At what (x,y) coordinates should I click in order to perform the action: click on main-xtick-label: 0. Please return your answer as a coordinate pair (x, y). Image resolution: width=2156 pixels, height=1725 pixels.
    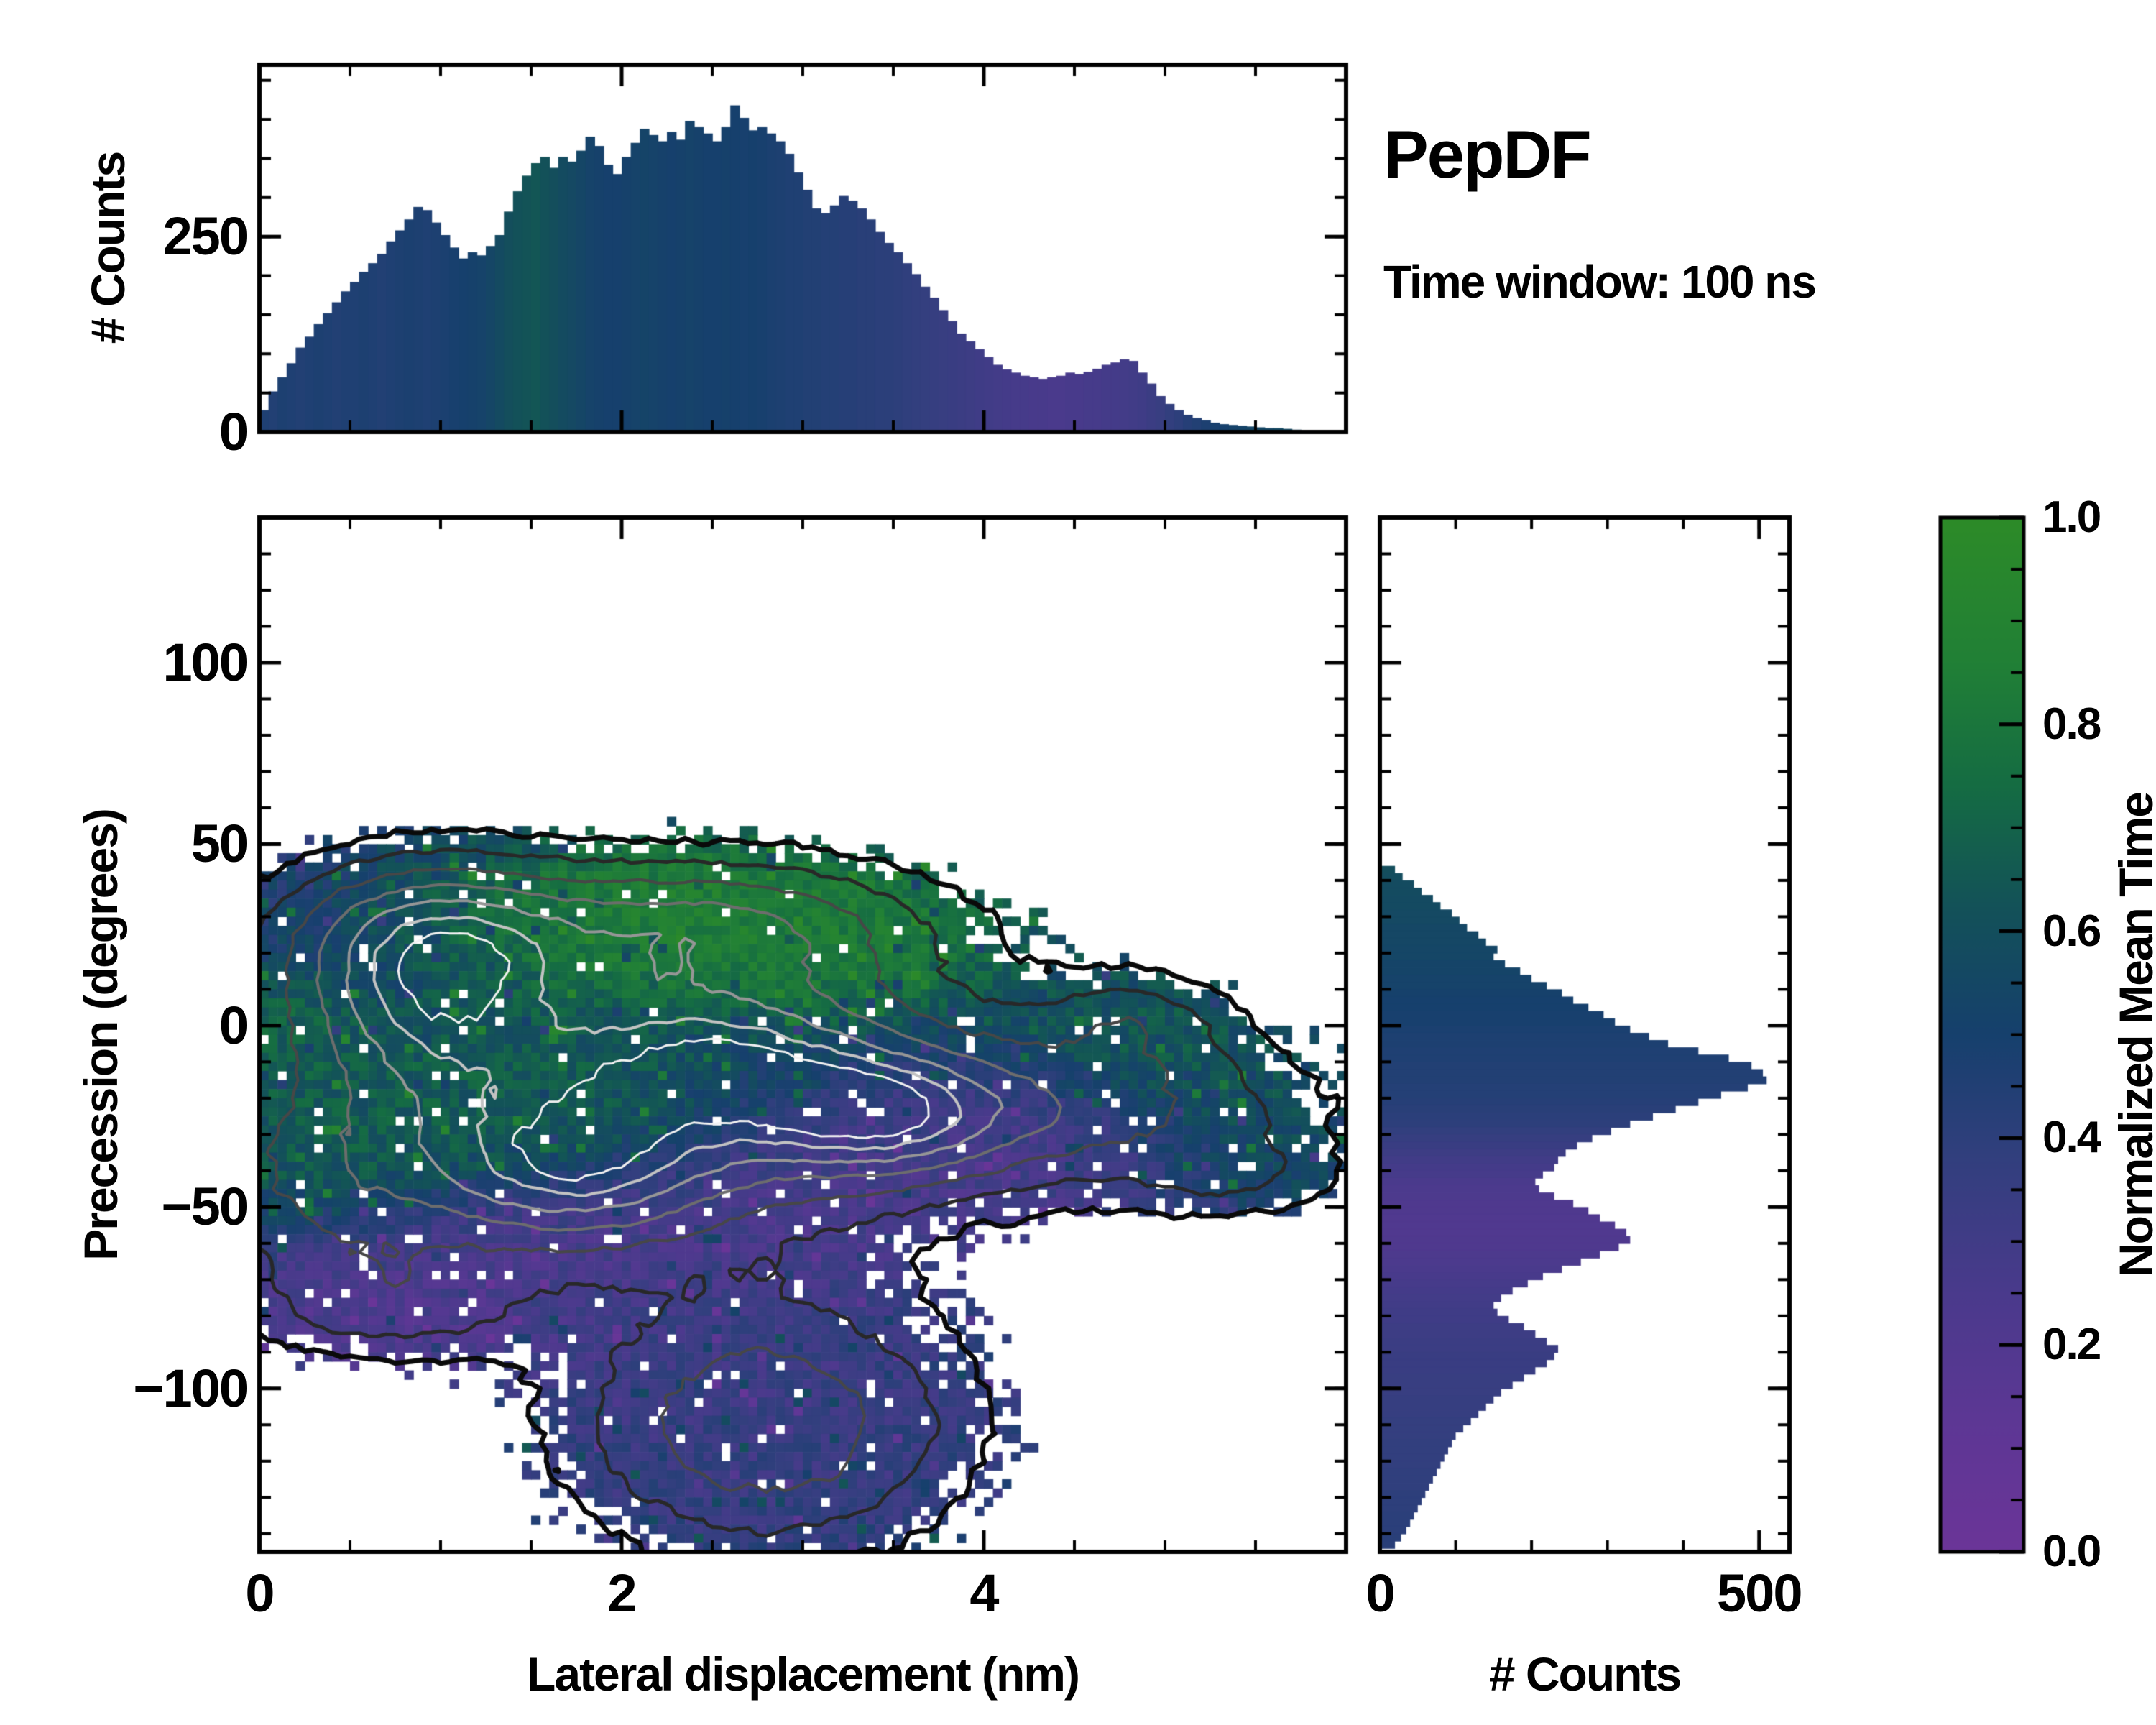
    Looking at the image, I should click on (260, 1593).